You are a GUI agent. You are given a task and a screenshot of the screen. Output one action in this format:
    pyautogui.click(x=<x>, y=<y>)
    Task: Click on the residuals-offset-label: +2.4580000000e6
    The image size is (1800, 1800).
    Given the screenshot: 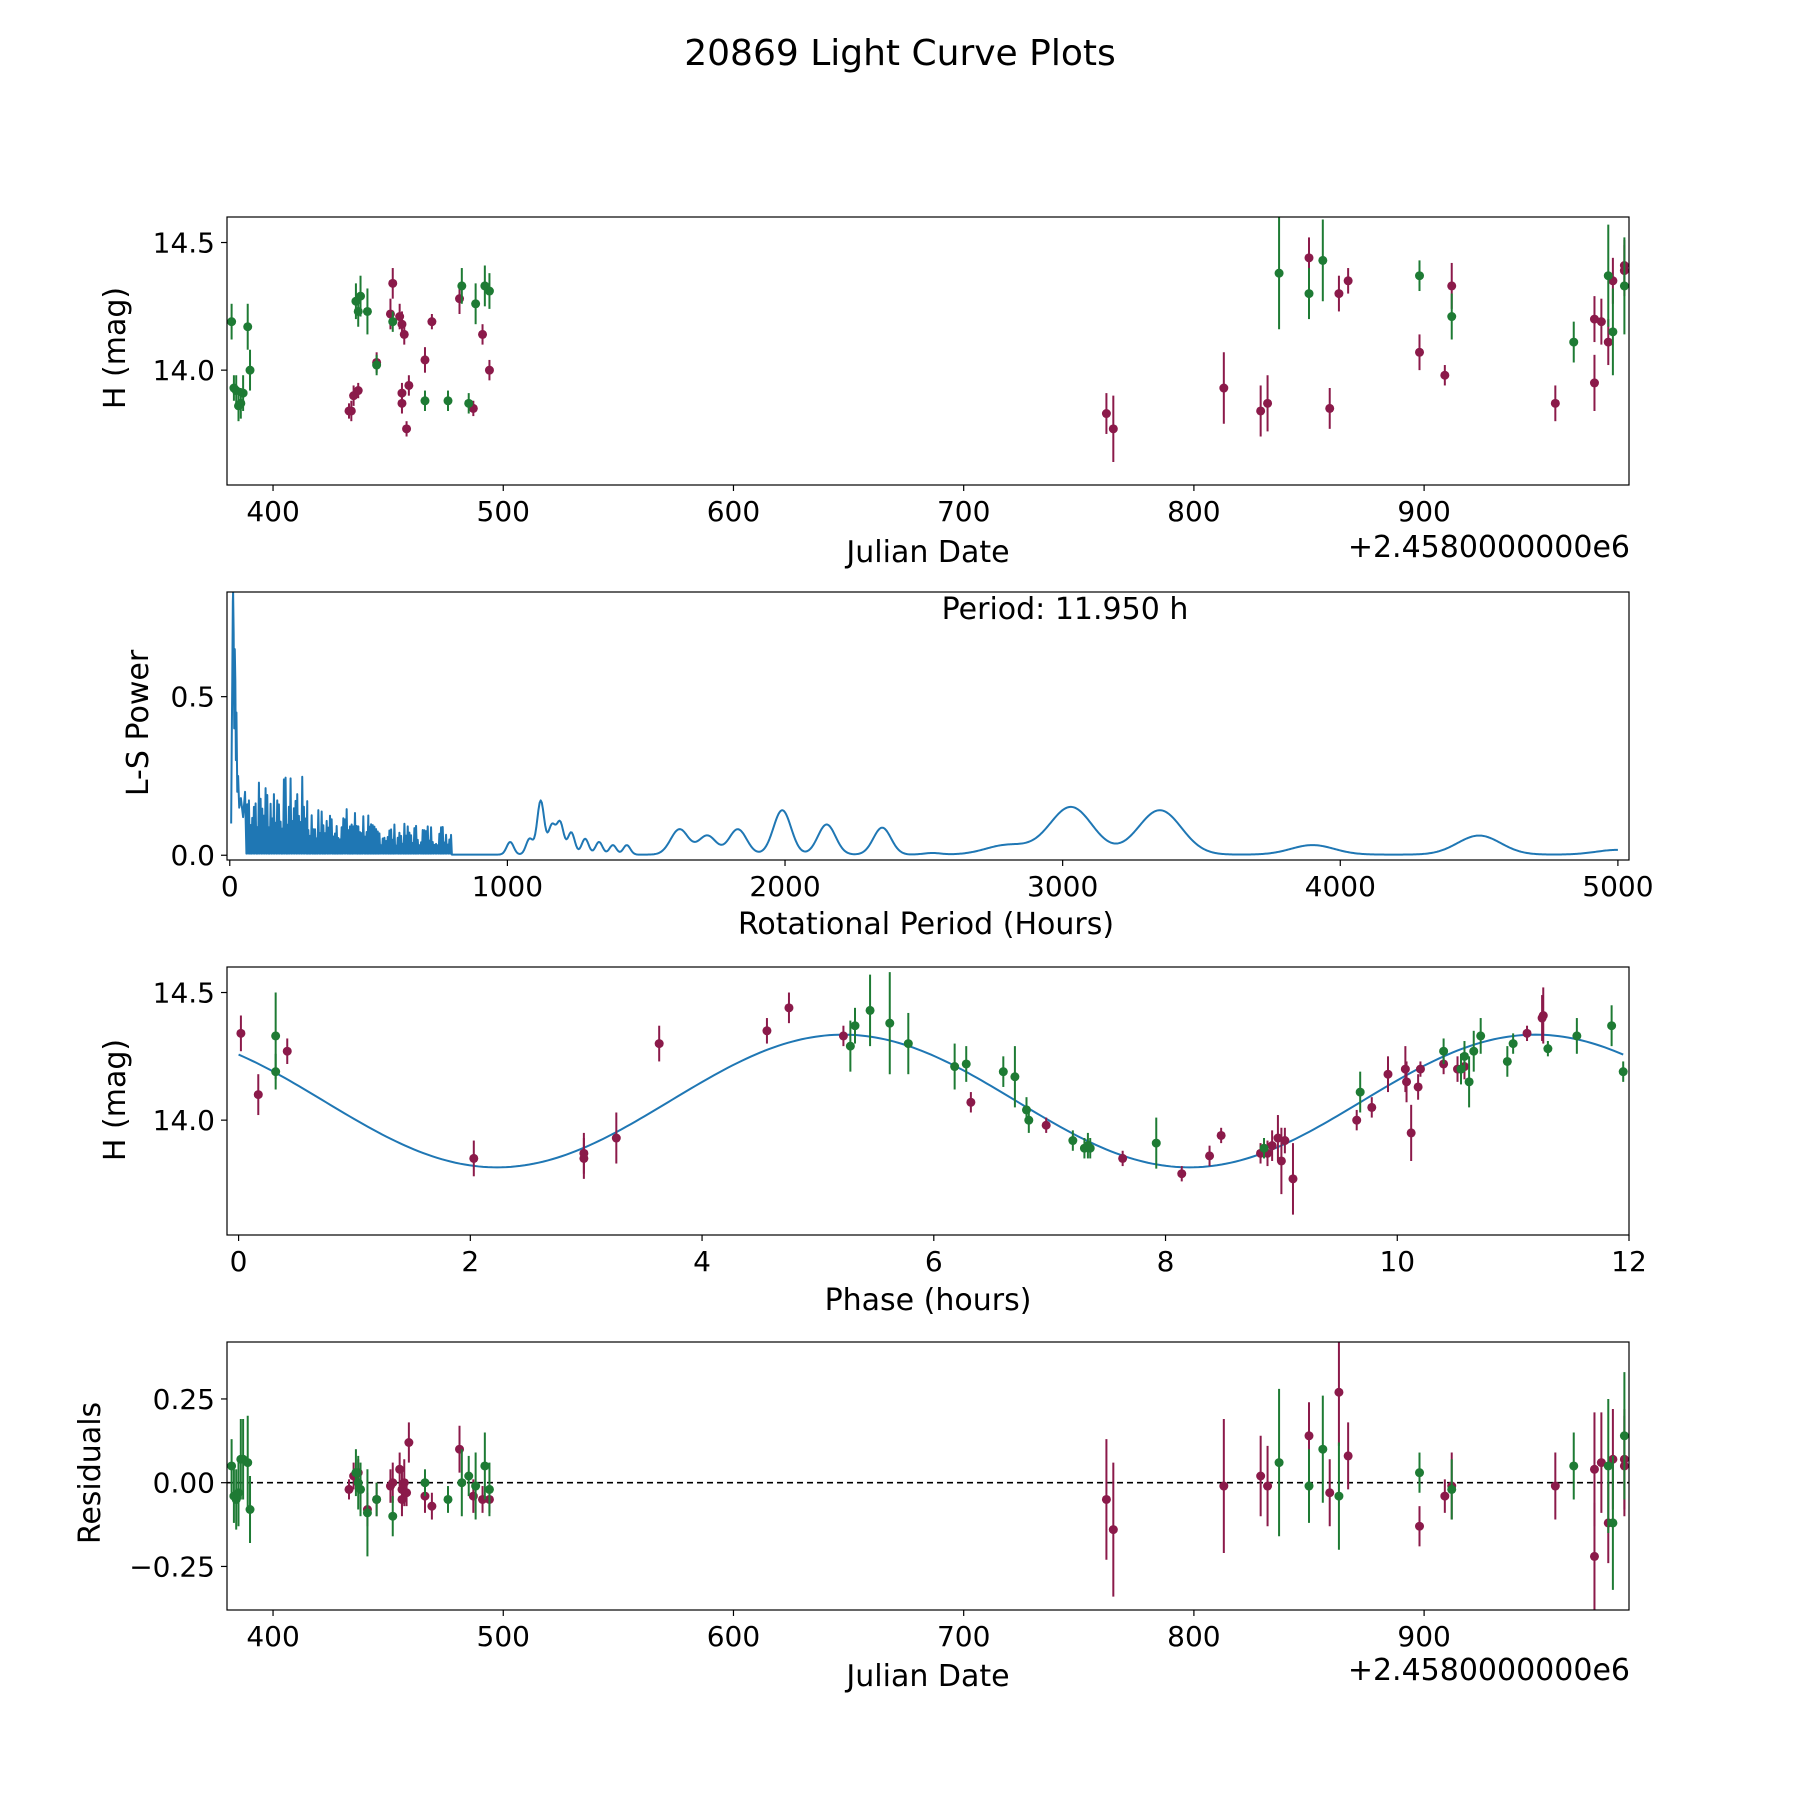 What is the action you would take?
    pyautogui.click(x=1489, y=1670)
    